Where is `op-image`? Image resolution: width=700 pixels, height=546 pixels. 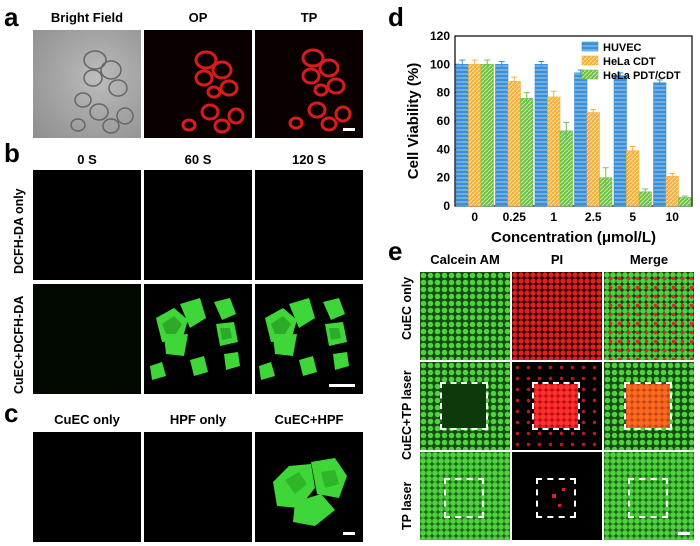 op-image is located at coordinates (198, 84).